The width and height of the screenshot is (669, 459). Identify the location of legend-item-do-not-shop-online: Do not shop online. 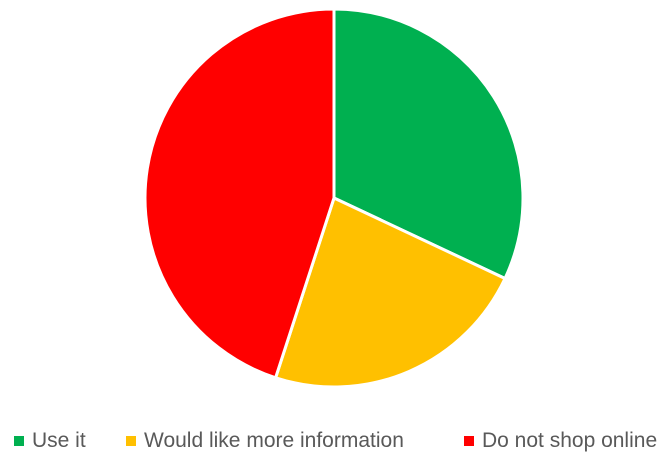
(560, 441).